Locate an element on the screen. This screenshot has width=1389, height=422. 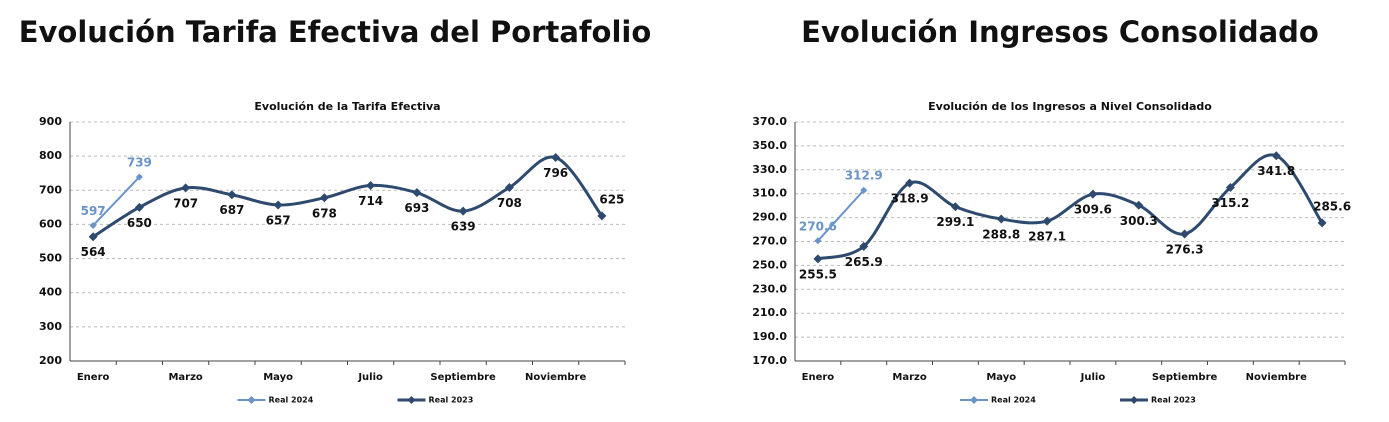
data-label: 796 is located at coordinates (555, 173).